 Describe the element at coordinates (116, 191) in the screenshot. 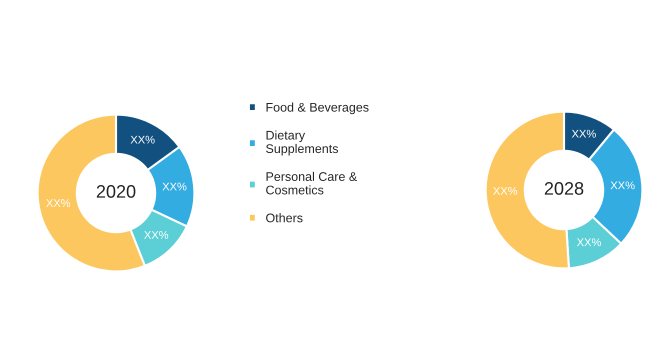

I see `text: 2020` at that location.